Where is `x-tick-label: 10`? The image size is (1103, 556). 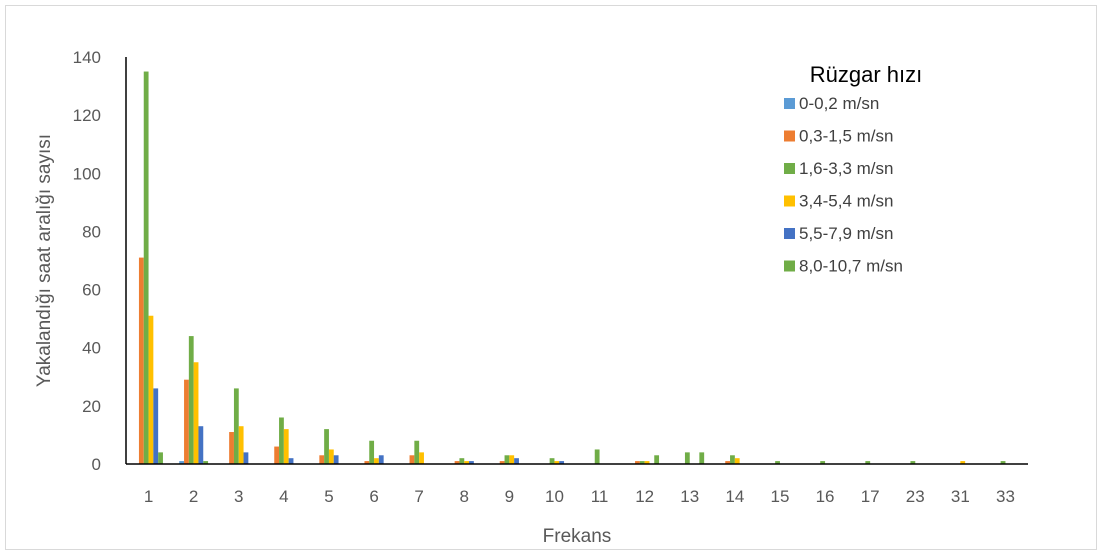 x-tick-label: 10 is located at coordinates (554, 496).